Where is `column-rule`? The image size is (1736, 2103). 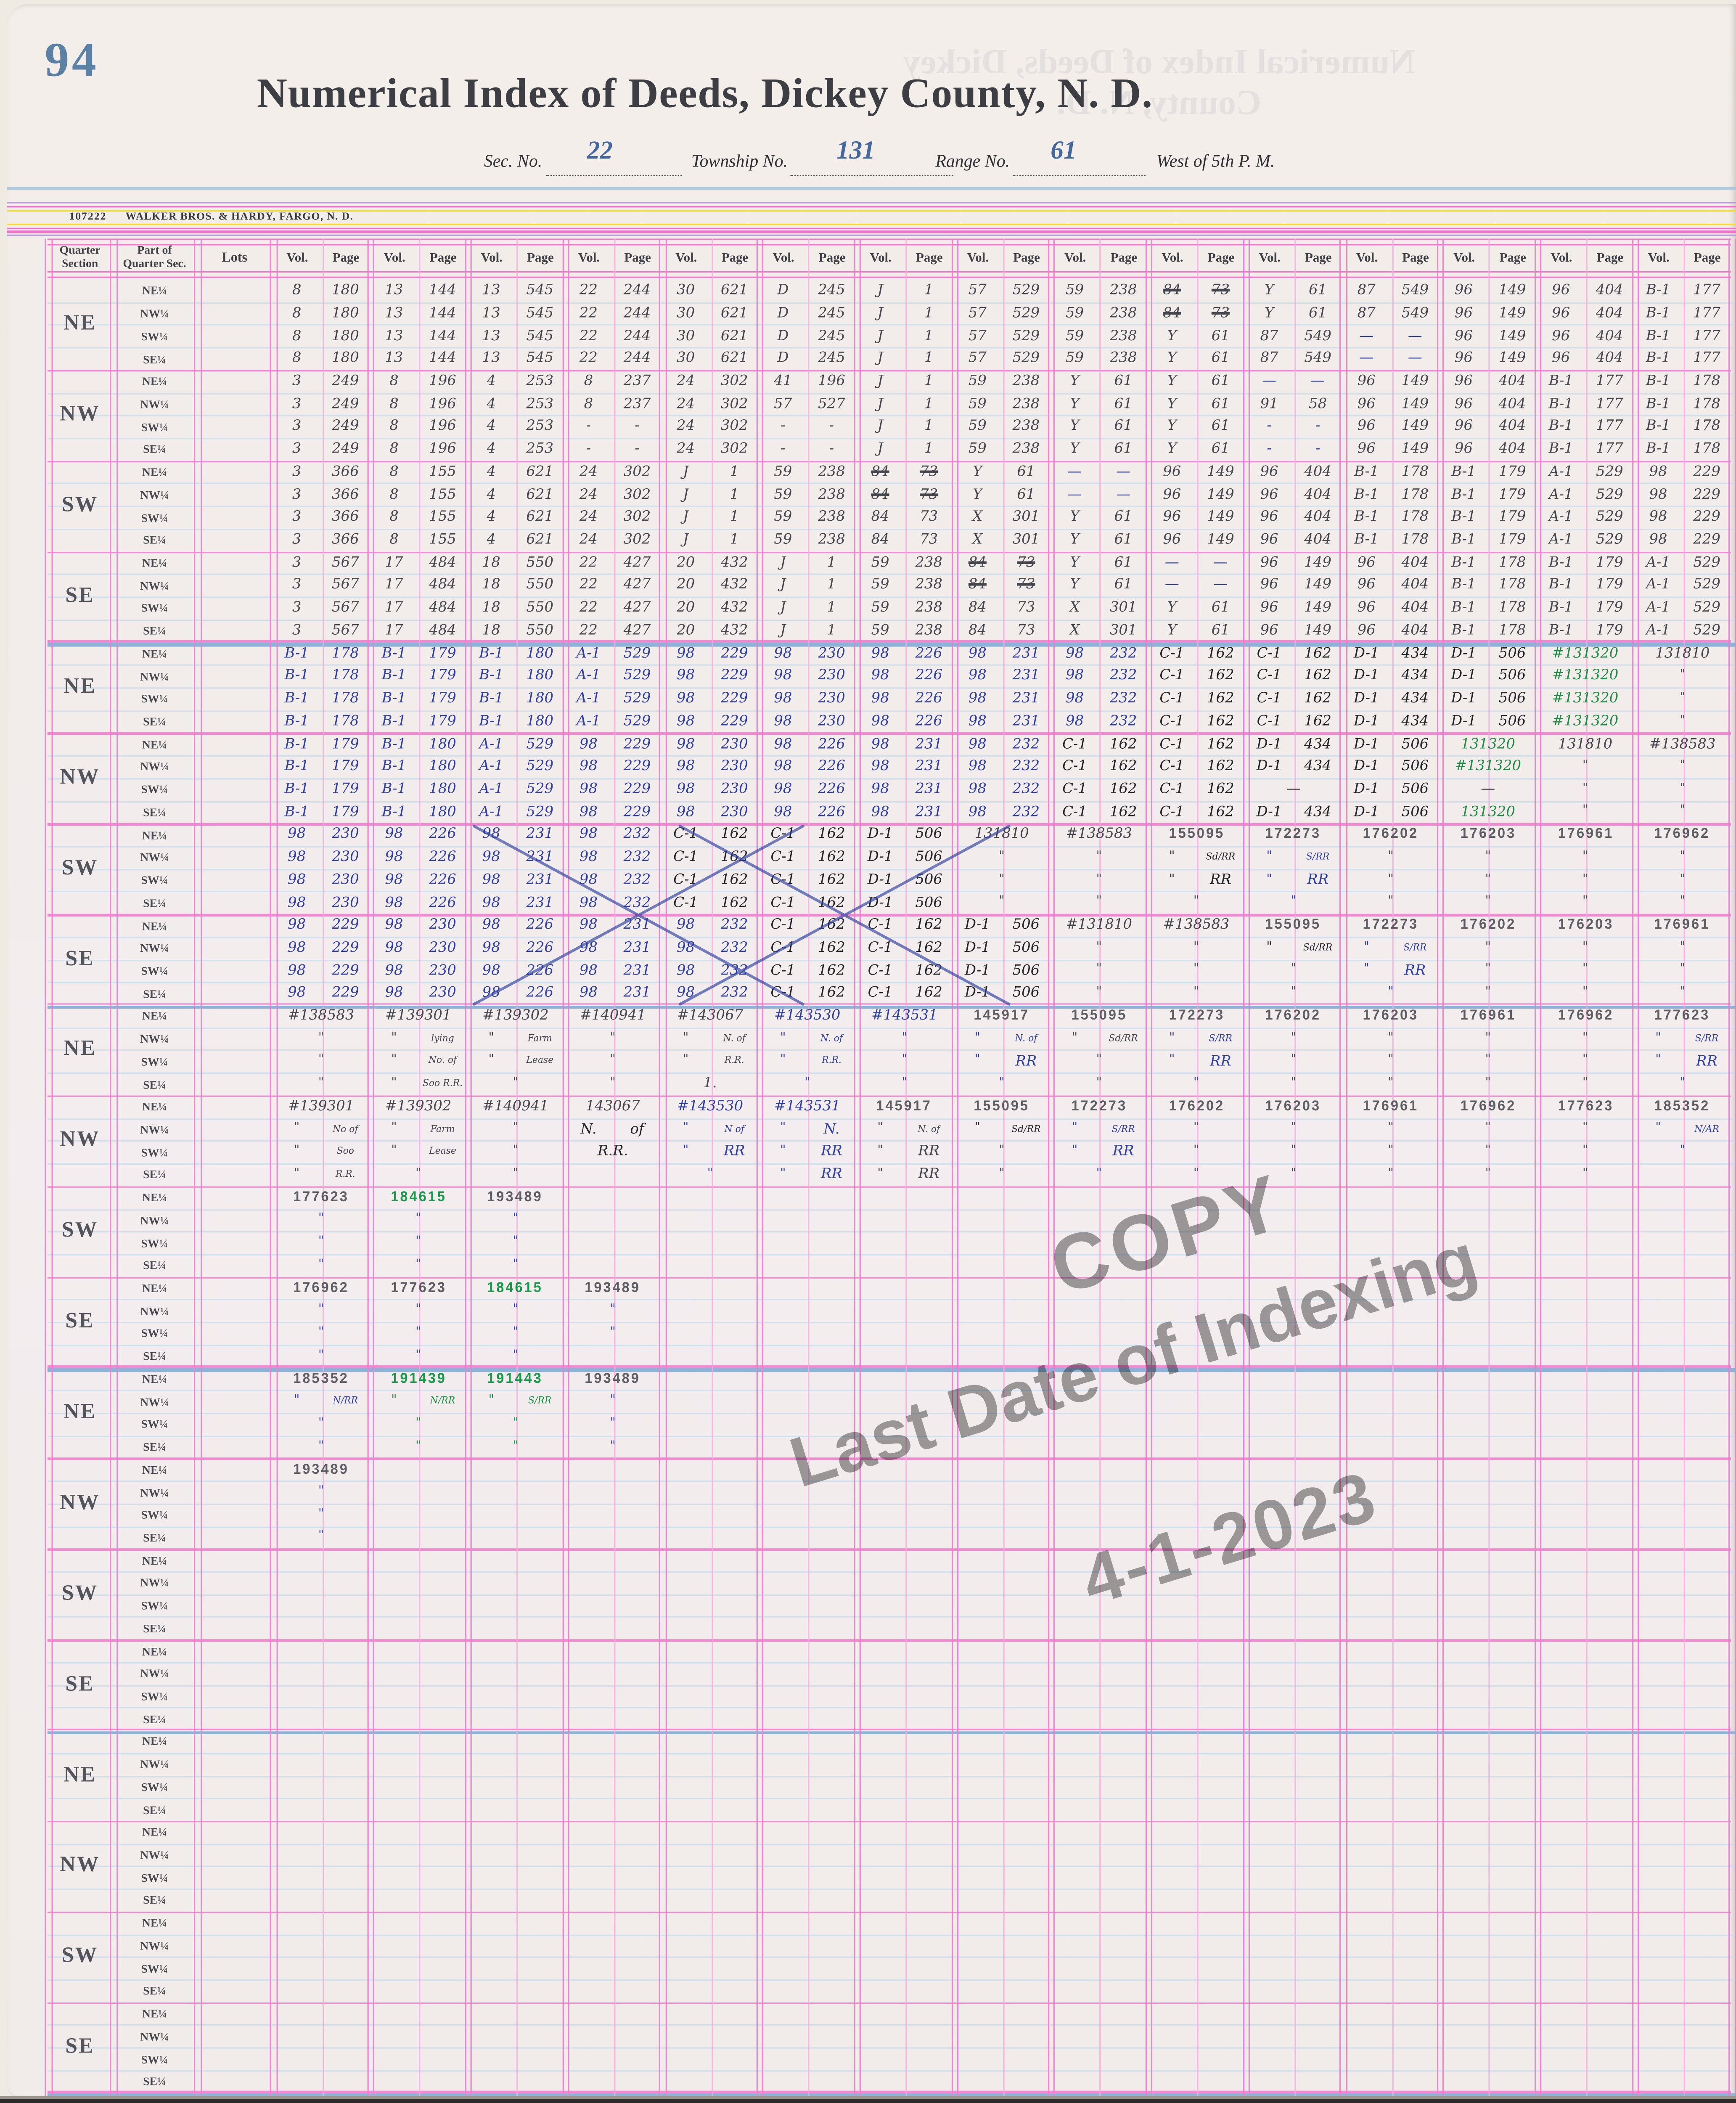 column-rule is located at coordinates (565, 1169).